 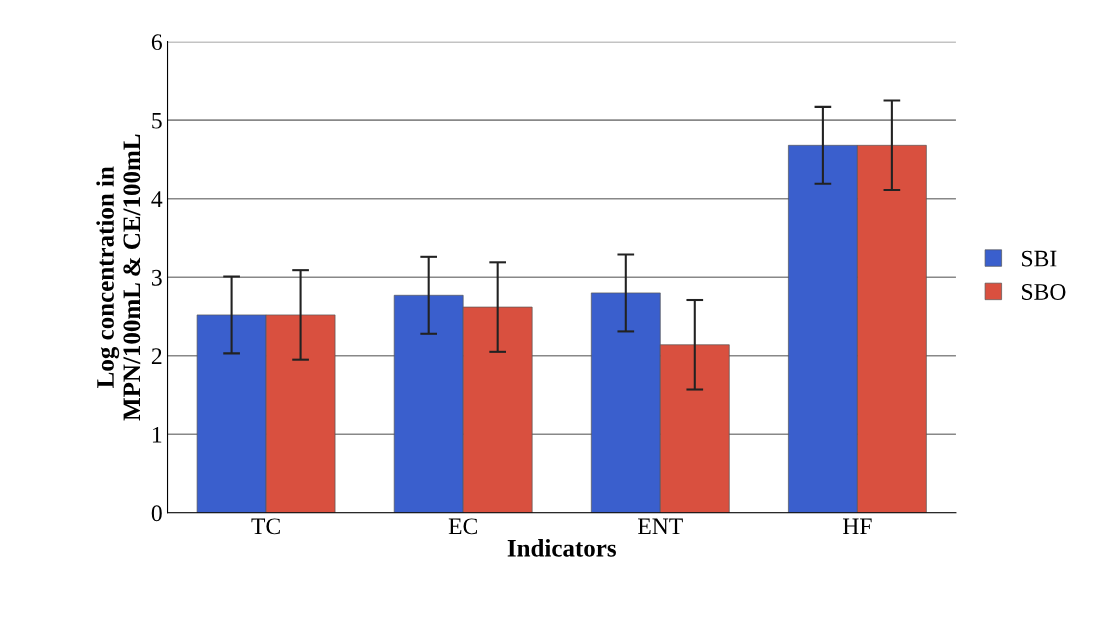 What do you see at coordinates (156, 42) in the screenshot?
I see `y-tick-label: 6` at bounding box center [156, 42].